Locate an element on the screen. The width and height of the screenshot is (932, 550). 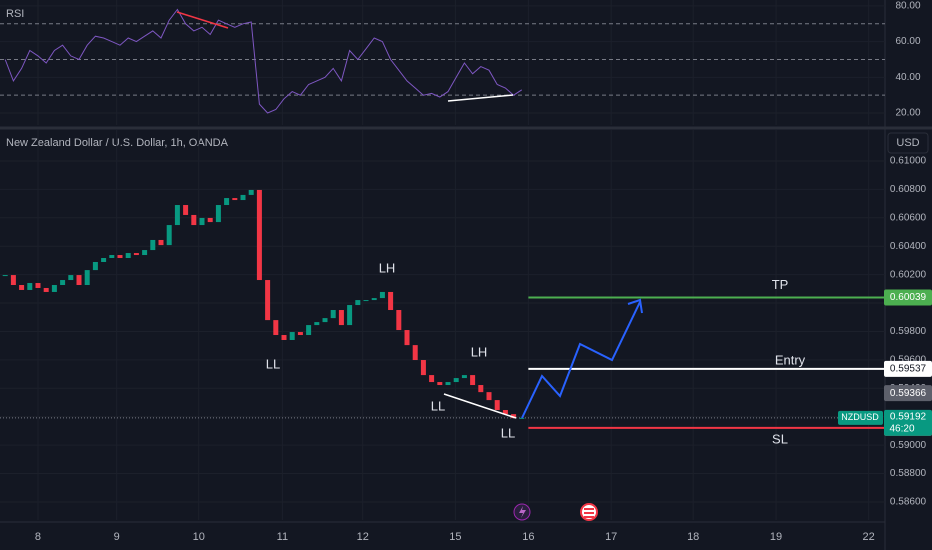
y-tick-label: 60.00 is located at coordinates (907, 41).